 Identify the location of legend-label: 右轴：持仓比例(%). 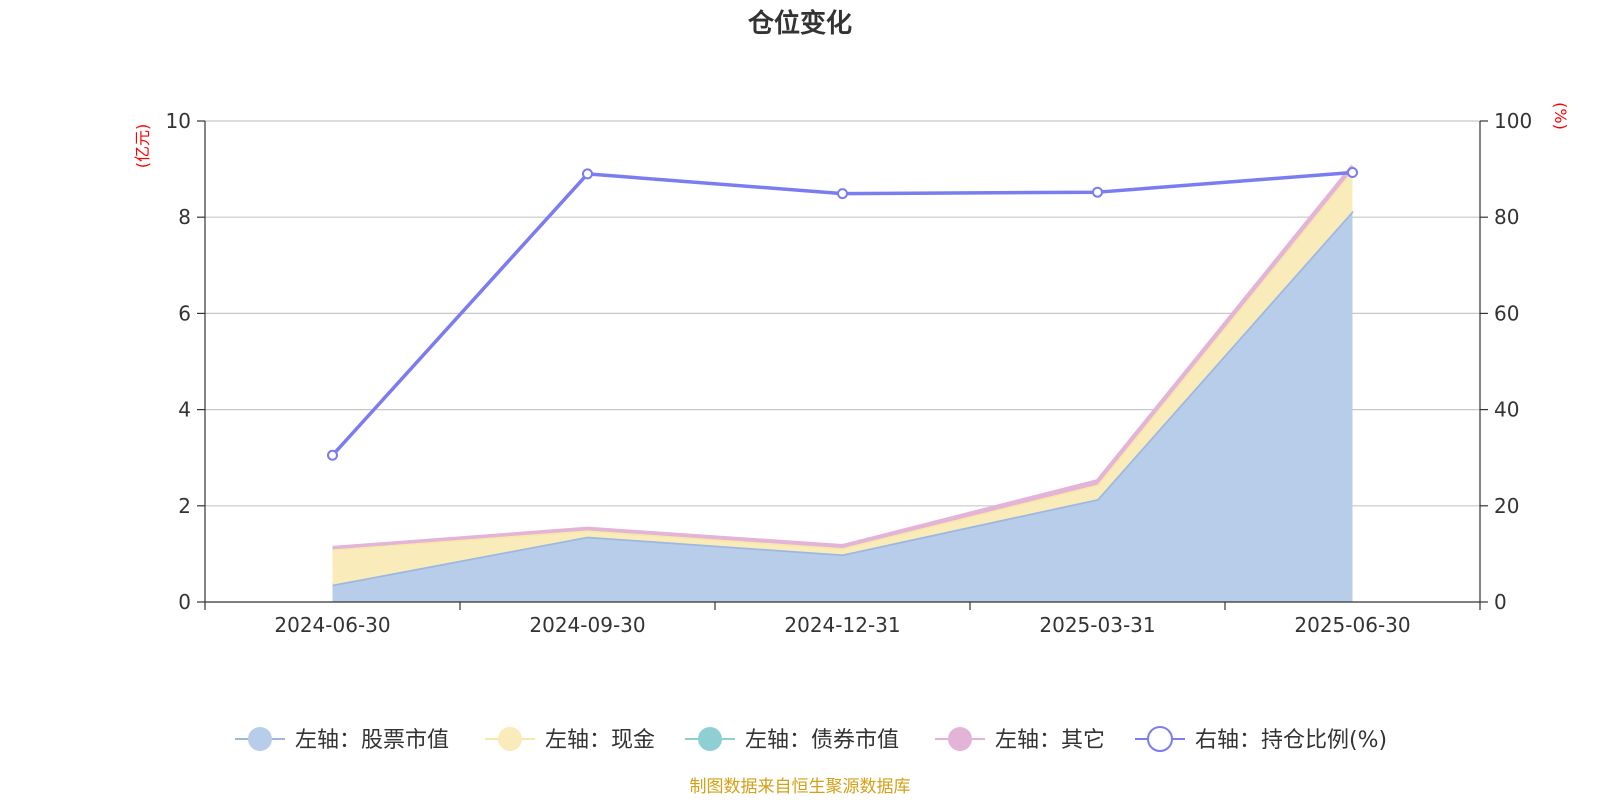
(1291, 740).